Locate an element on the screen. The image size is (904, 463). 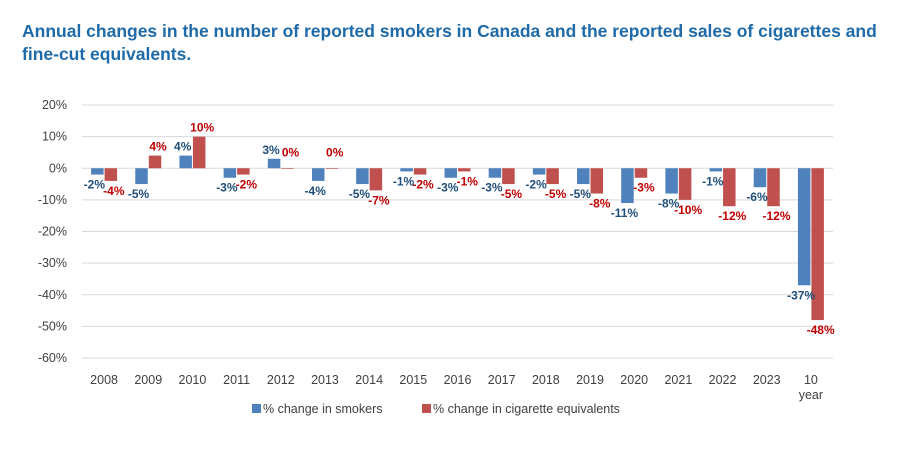
x-tick-label: 2015 is located at coordinates (413, 380).